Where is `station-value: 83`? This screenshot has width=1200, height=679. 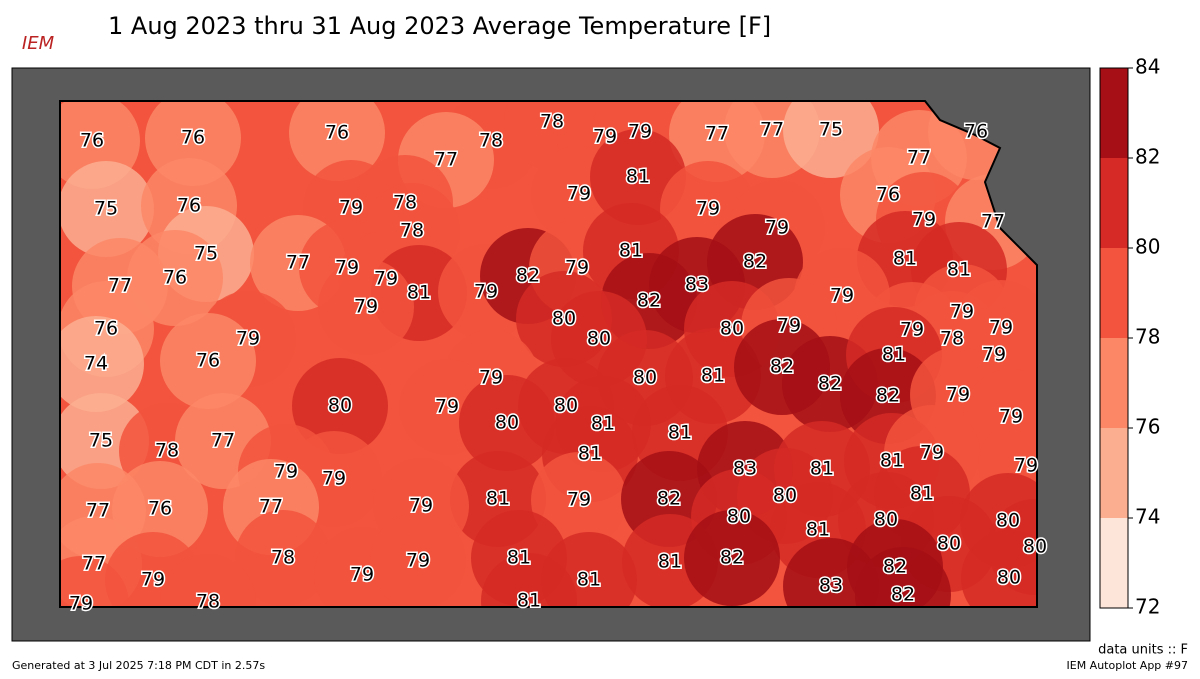 station-value: 83 is located at coordinates (697, 285).